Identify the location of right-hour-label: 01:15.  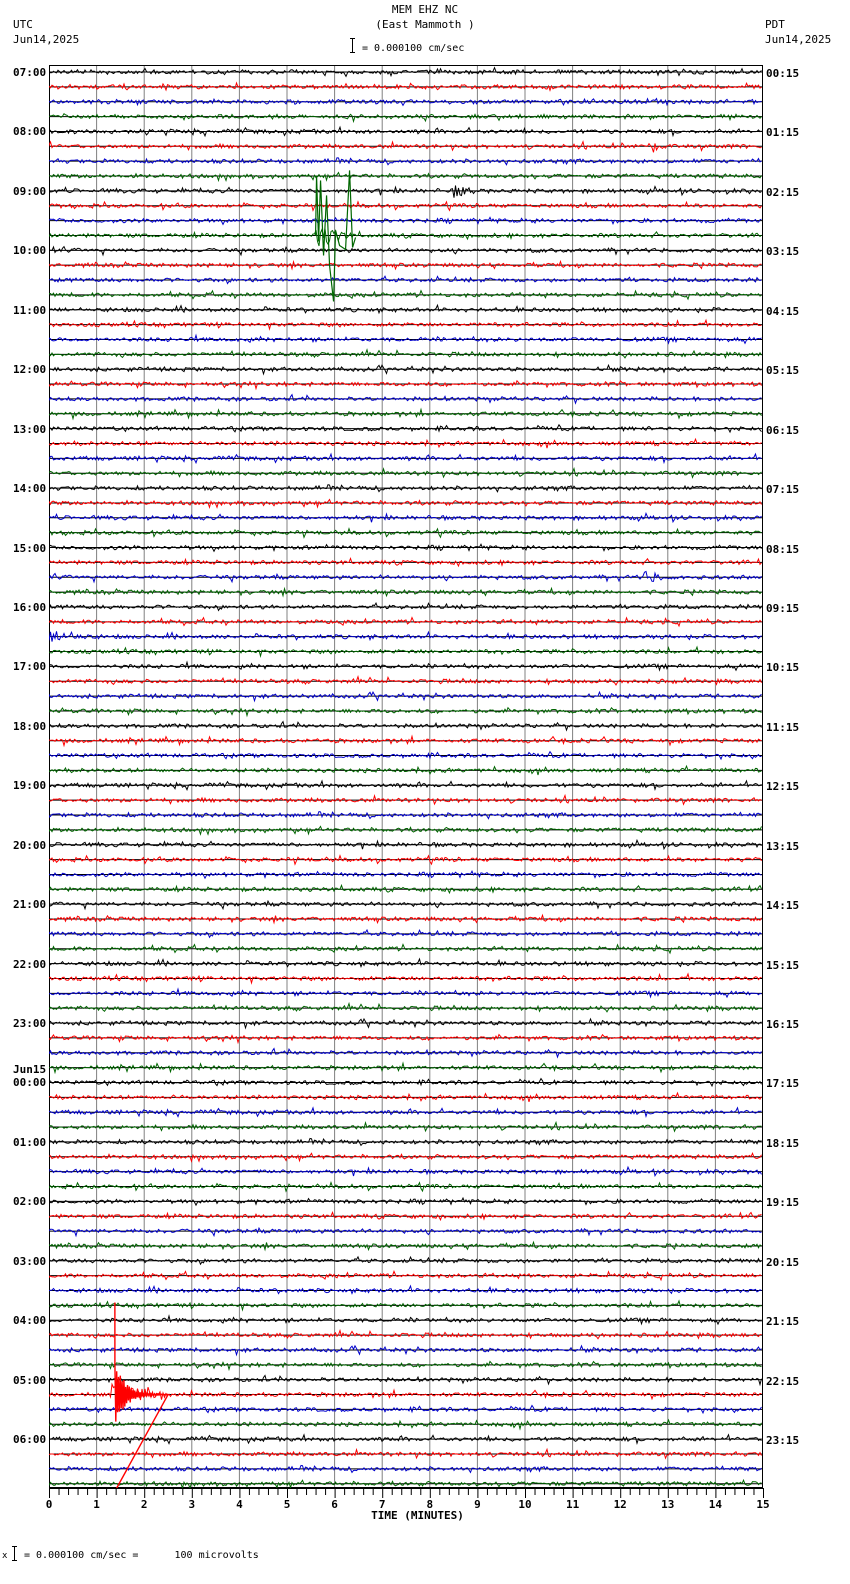
(783, 133).